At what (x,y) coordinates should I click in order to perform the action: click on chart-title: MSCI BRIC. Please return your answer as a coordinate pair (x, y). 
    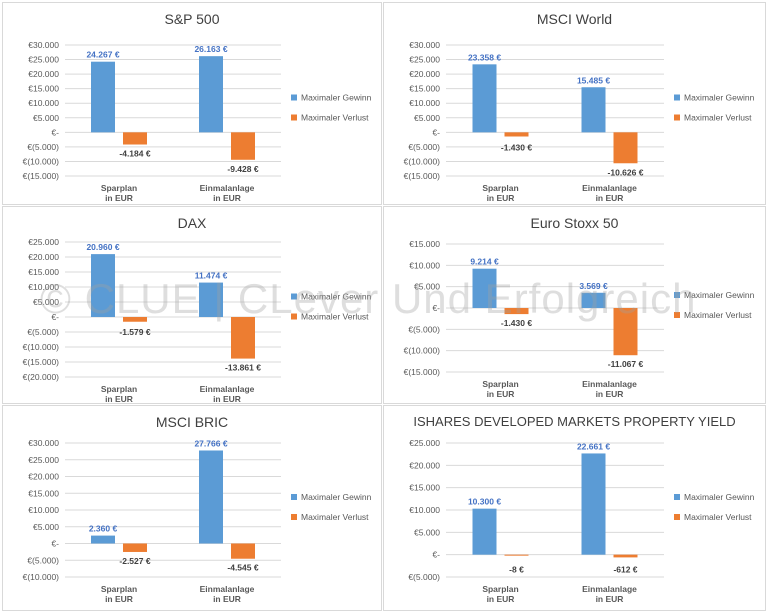
    Looking at the image, I should click on (192, 422).